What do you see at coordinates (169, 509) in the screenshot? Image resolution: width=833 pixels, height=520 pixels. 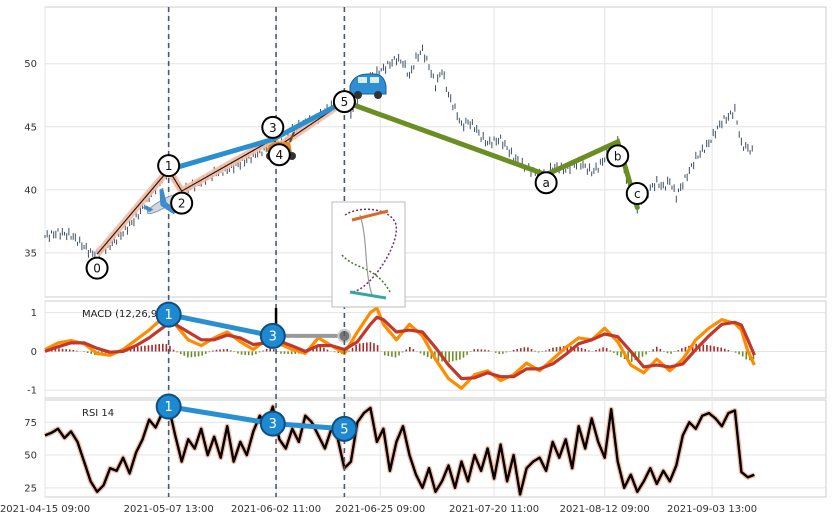 I see `x-tick-label: 2021-05-07 13:00` at bounding box center [169, 509].